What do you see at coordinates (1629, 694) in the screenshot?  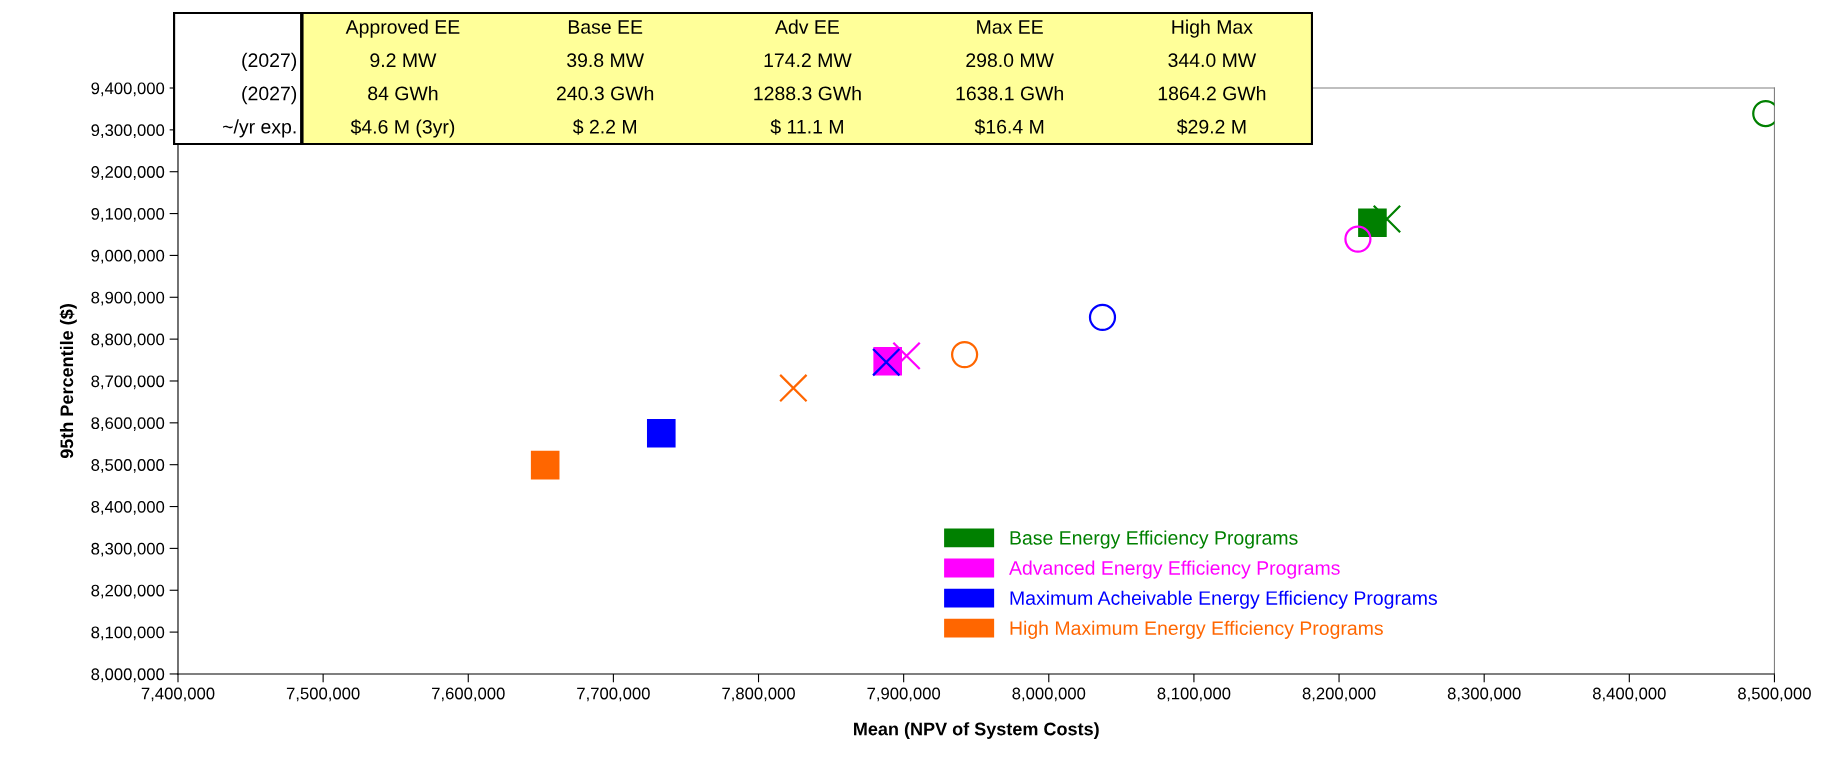 I see `x-tick-label: 8,400,000` at bounding box center [1629, 694].